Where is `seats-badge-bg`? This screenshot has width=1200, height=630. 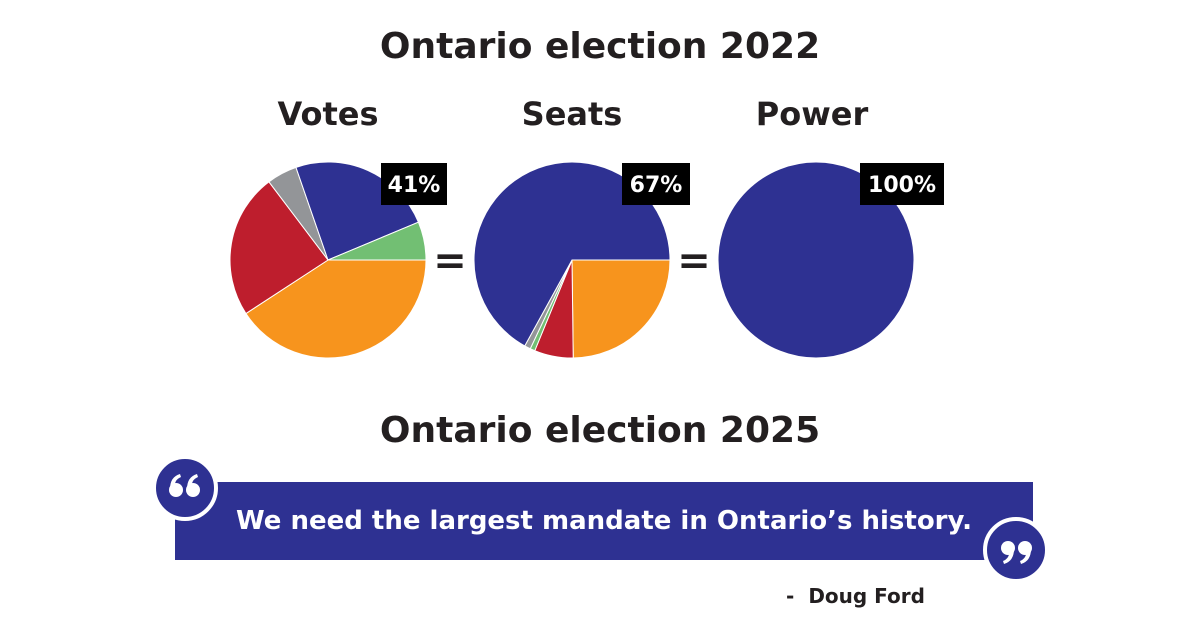 seats-badge-bg is located at coordinates (656, 184).